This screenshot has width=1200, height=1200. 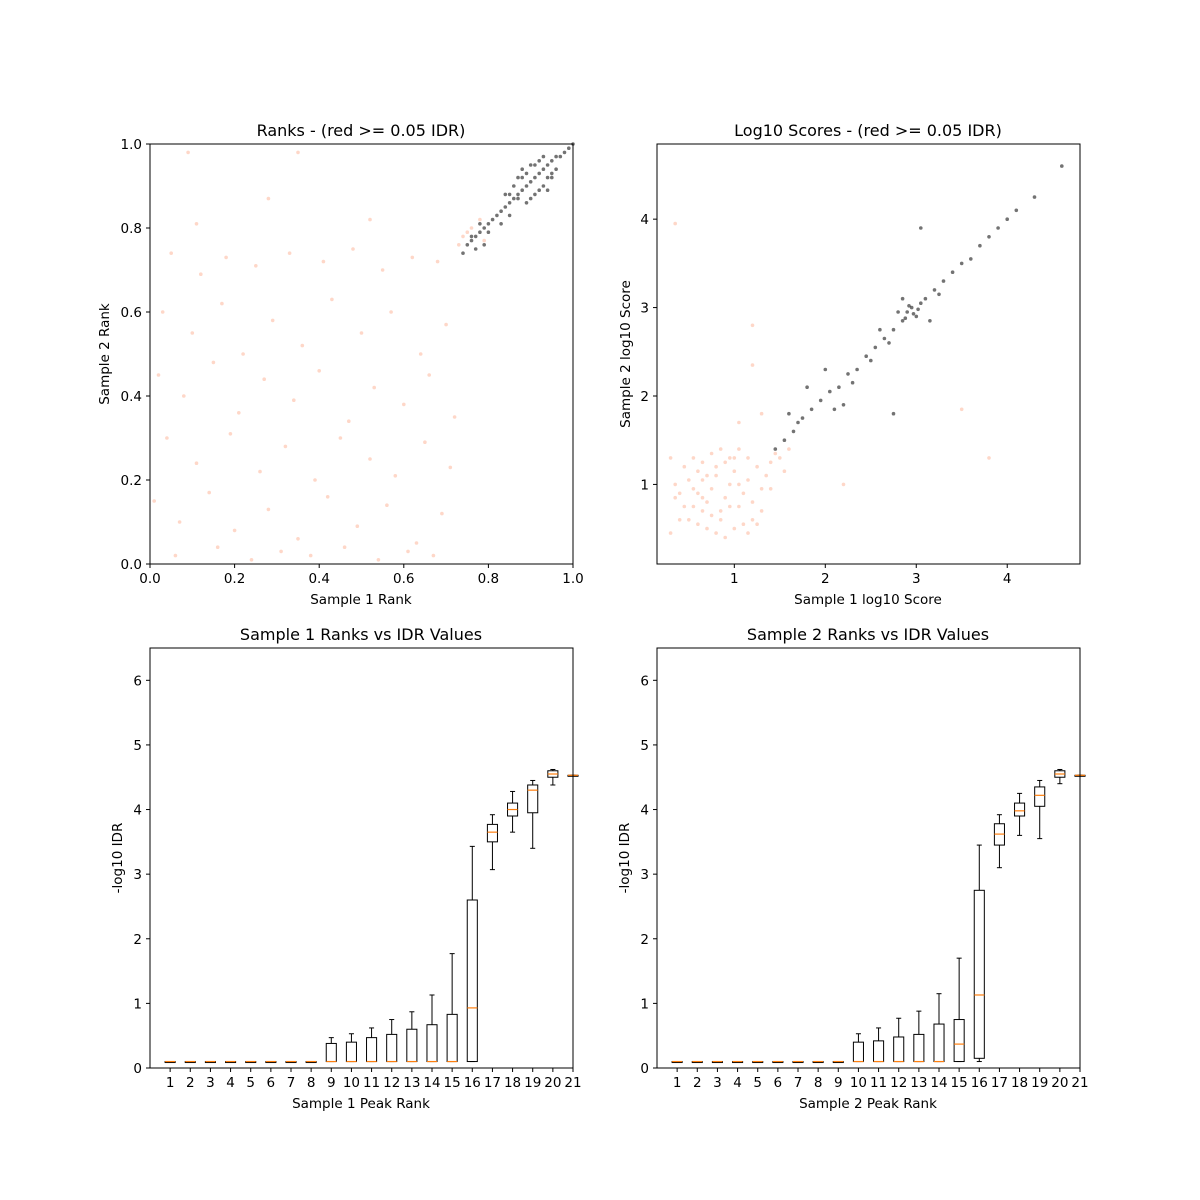 What do you see at coordinates (105, 354) in the screenshot?
I see `y-axis-label: Sample 2 Rank` at bounding box center [105, 354].